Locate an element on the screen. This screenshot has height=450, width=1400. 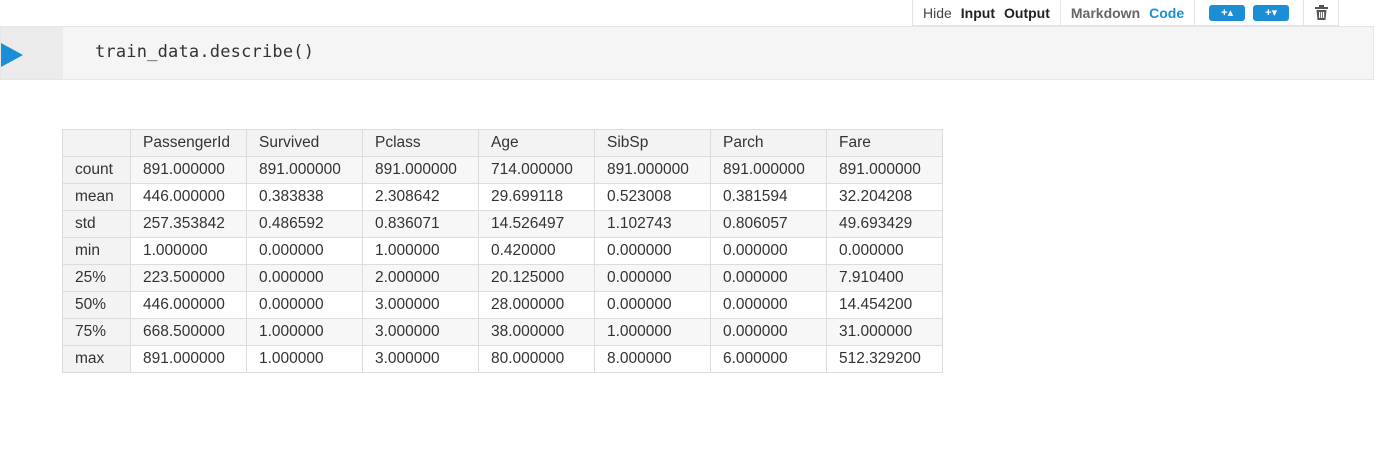
table-cell: 14.454200 is located at coordinates (884, 305).